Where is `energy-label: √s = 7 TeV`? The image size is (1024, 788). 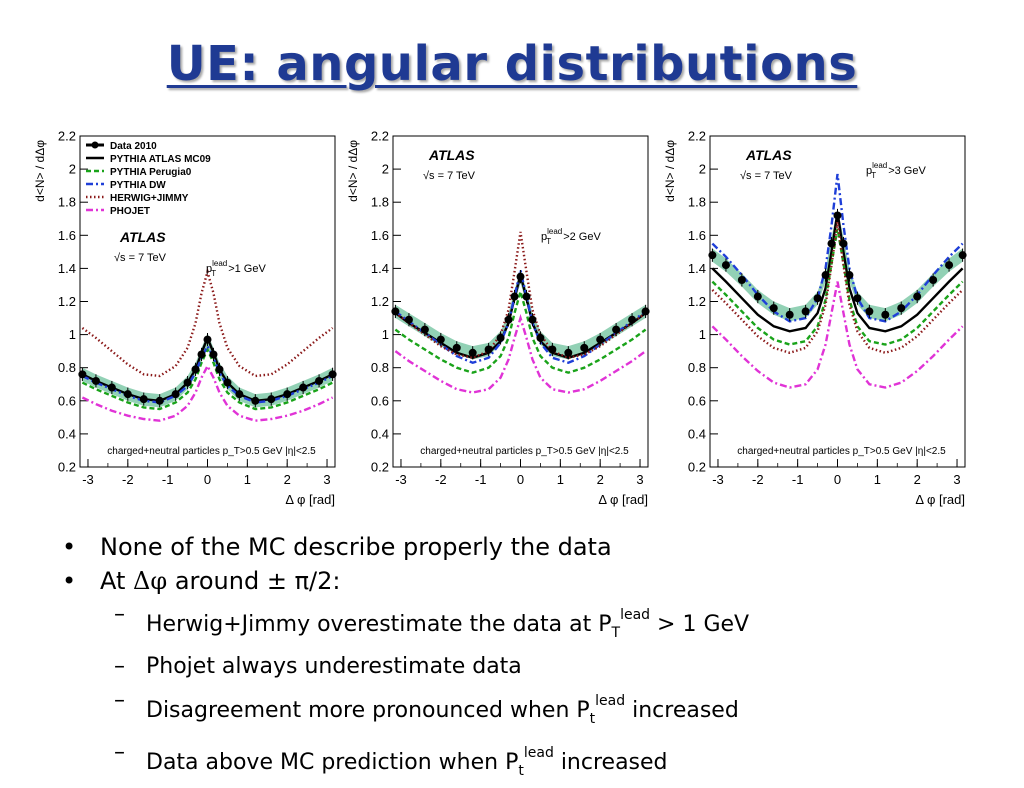 energy-label: √s = 7 TeV is located at coordinates (449, 176).